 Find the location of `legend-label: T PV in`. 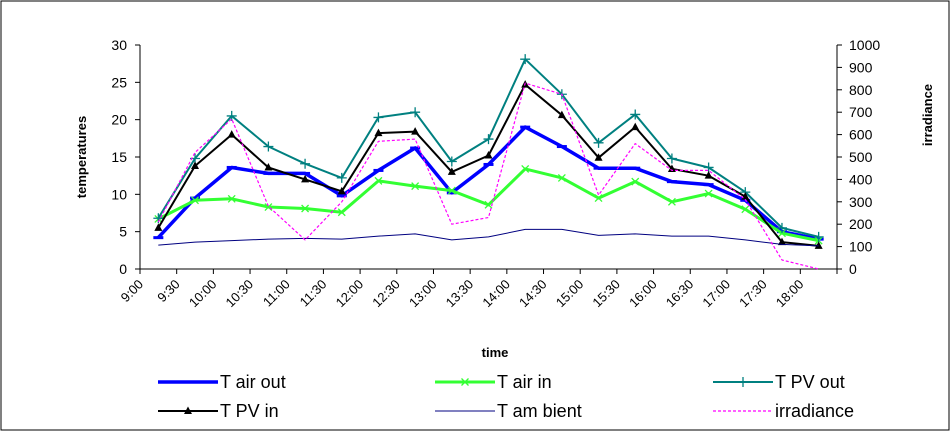

legend-label: T PV in is located at coordinates (249, 411).